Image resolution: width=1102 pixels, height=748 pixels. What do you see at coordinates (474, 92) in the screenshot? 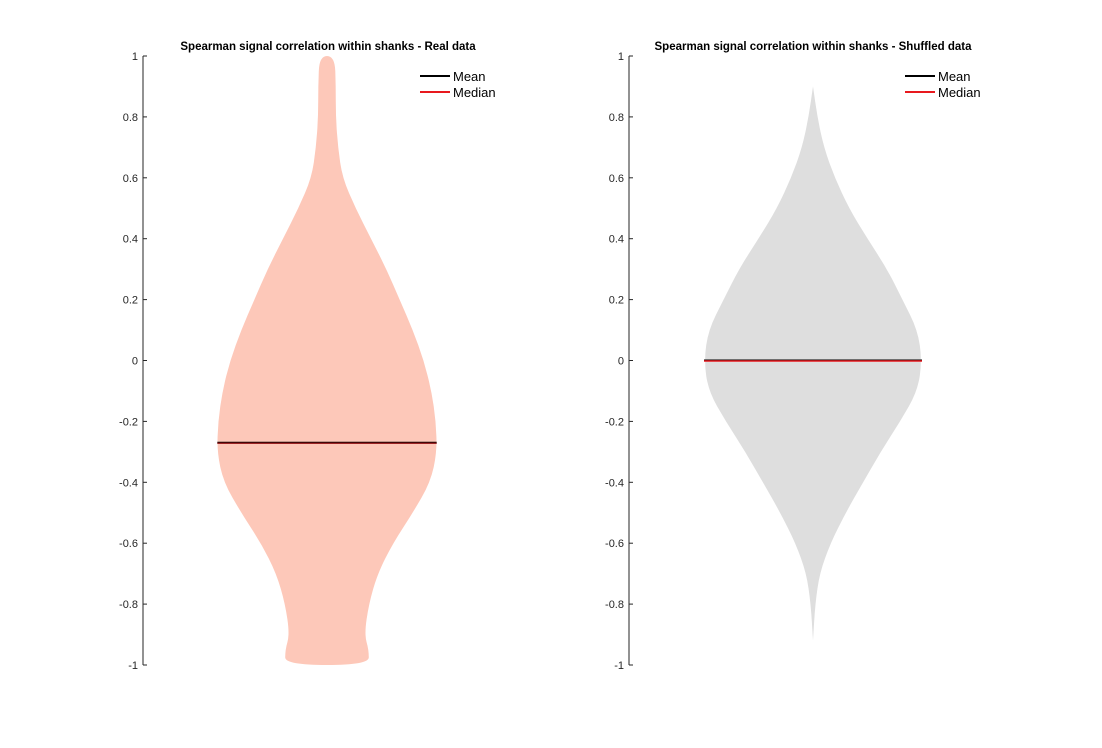
I see `legend-median-label-real: Median` at bounding box center [474, 92].